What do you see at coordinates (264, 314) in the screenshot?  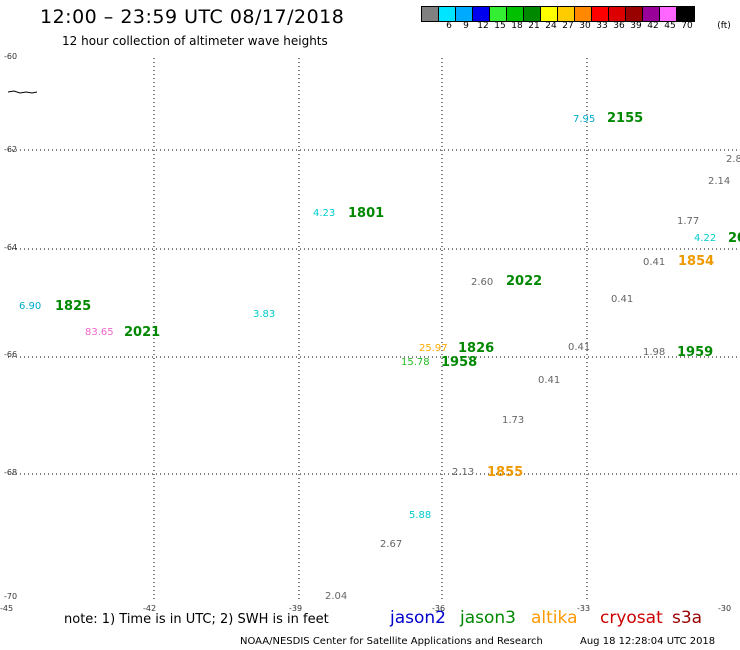 I see `swh-value: 3.83` at bounding box center [264, 314].